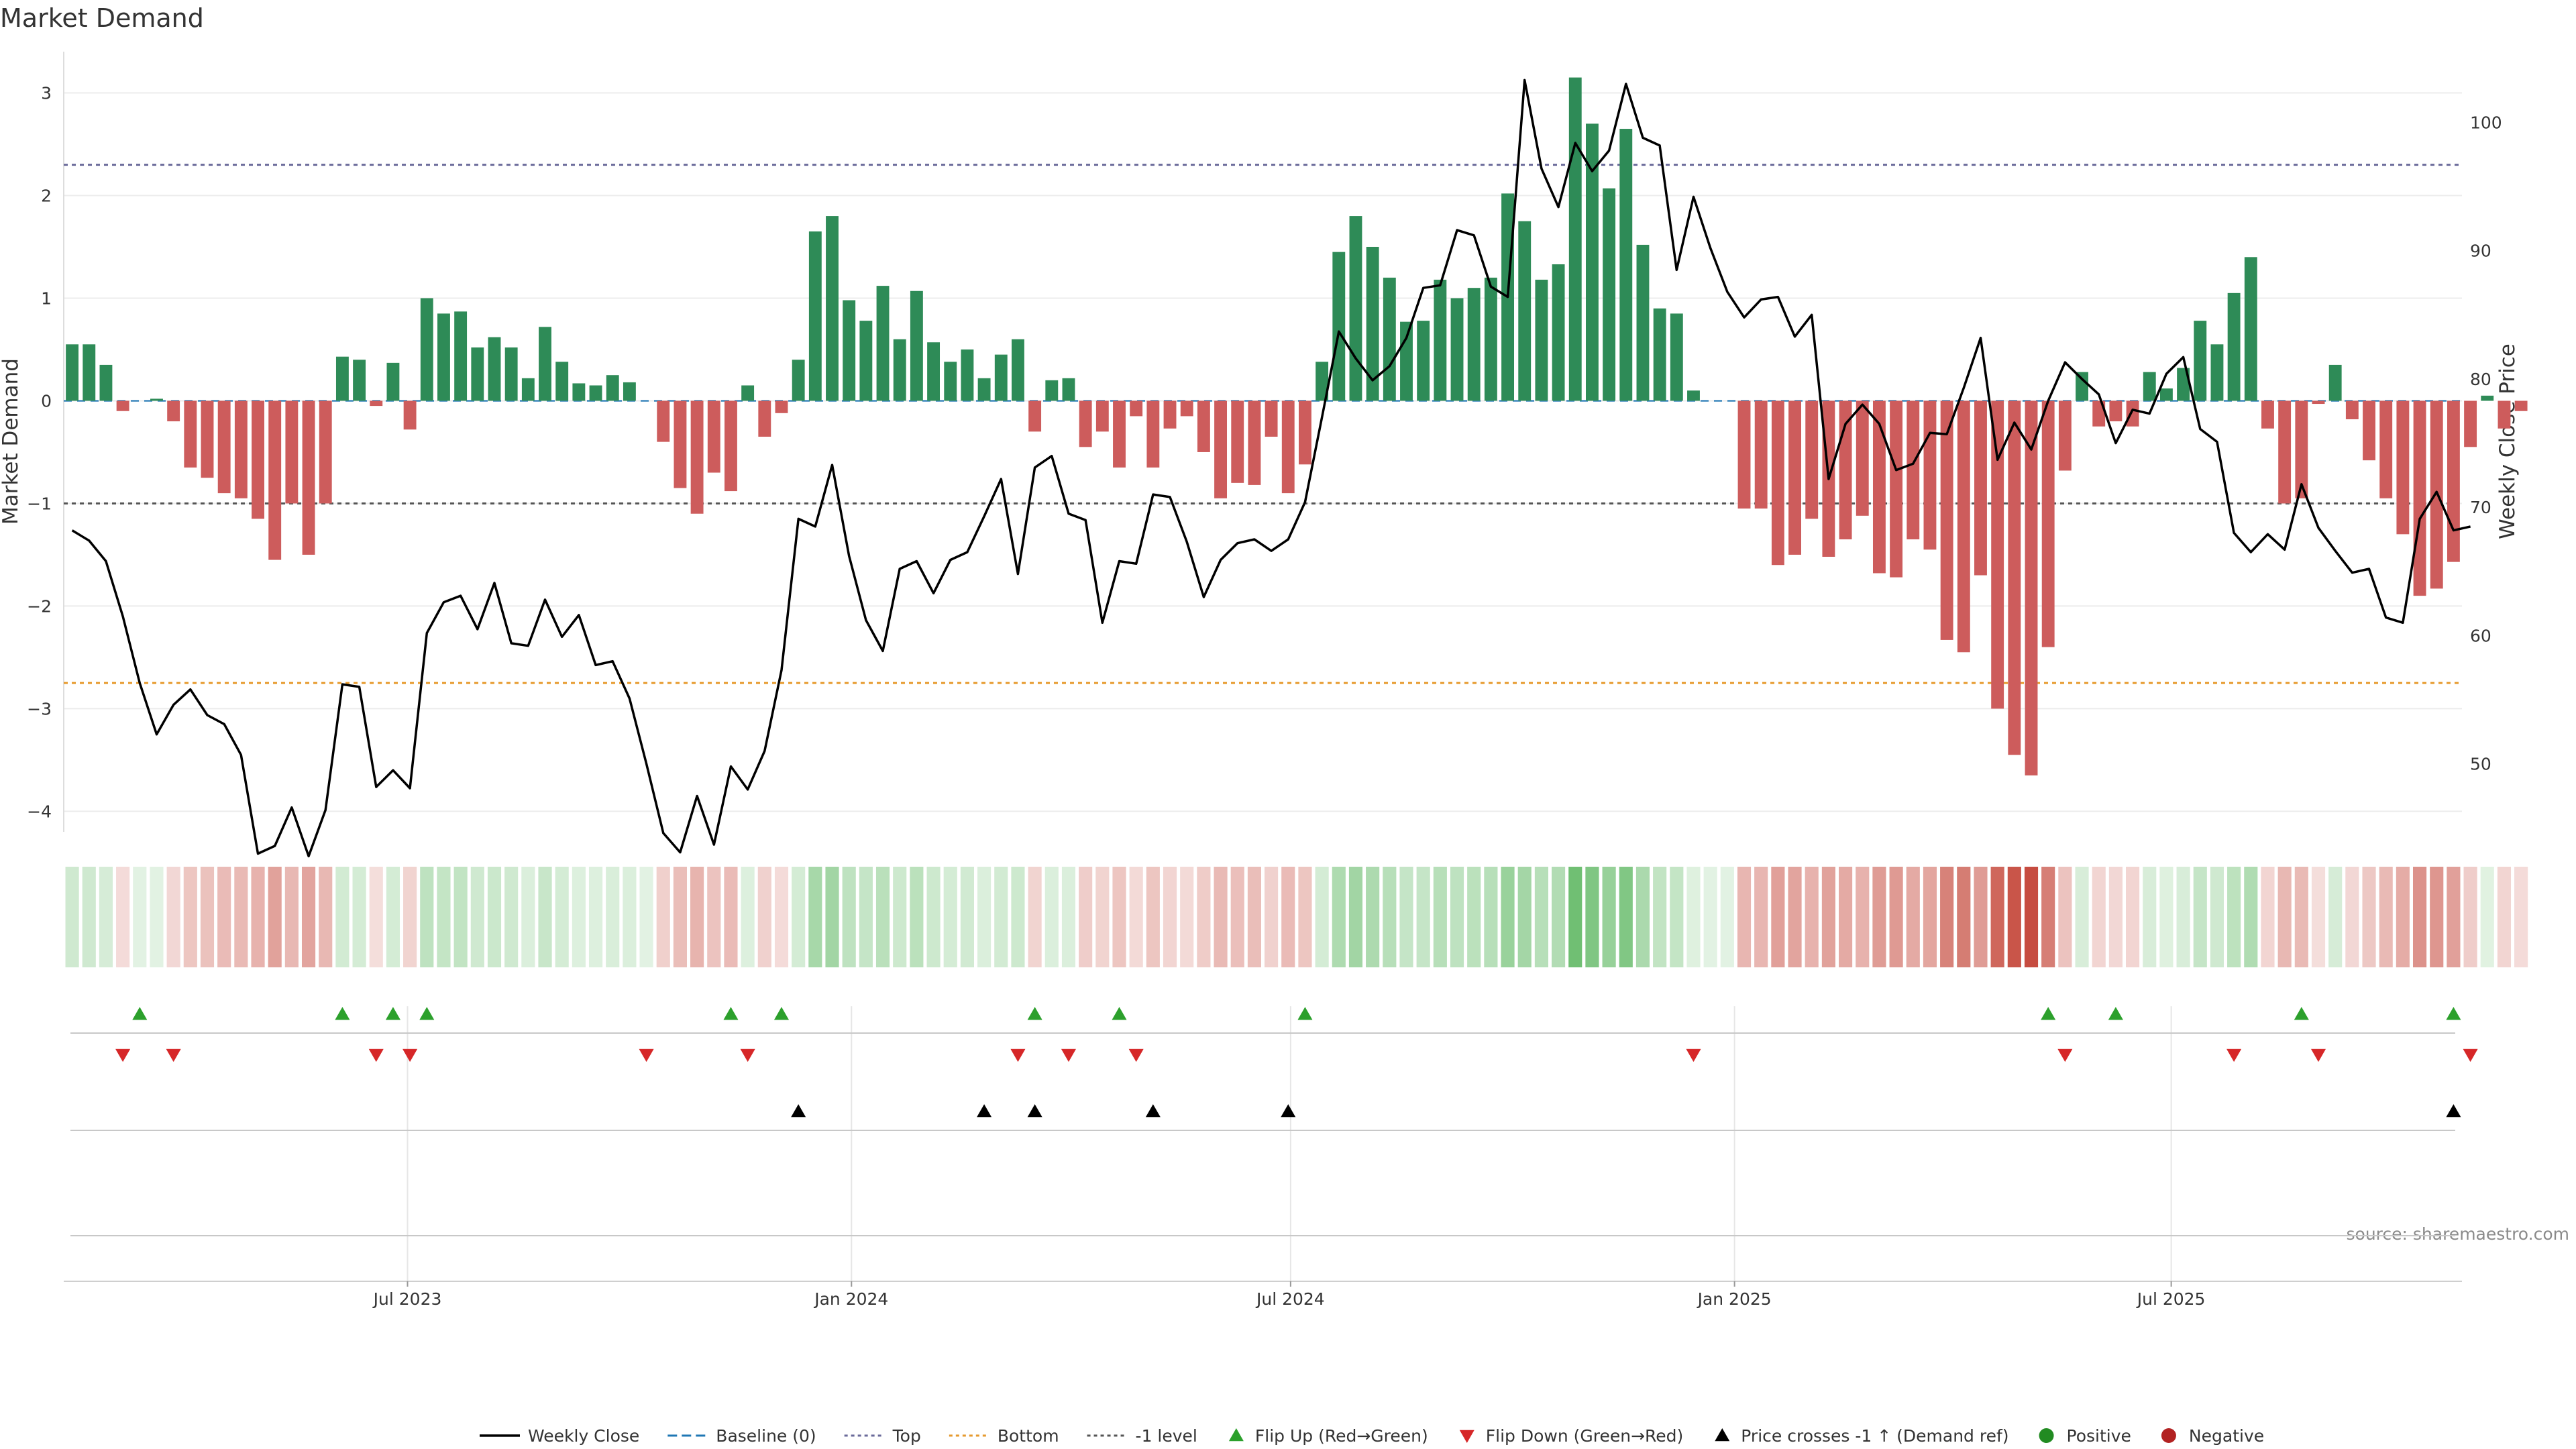  Describe the element at coordinates (46, 93) in the screenshot. I see `y-tick-label: 3` at that location.